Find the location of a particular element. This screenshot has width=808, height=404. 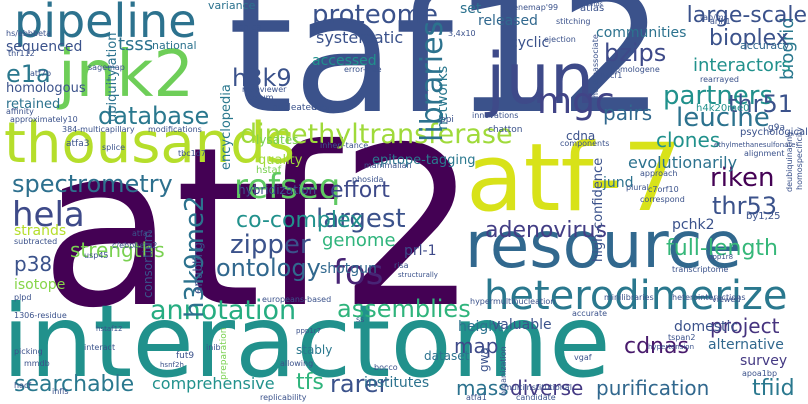

word-chica: chica is located at coordinates (250, 28).